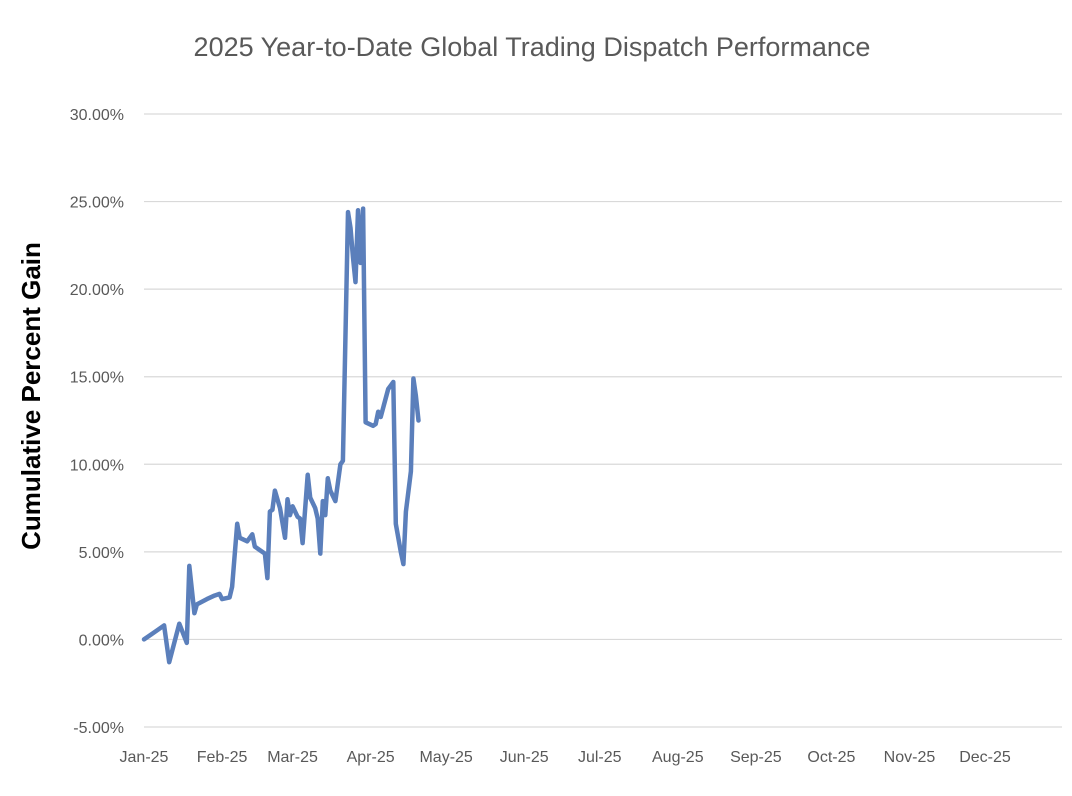  Describe the element at coordinates (101, 640) in the screenshot. I see `y-tick-label: 0.00%` at that location.